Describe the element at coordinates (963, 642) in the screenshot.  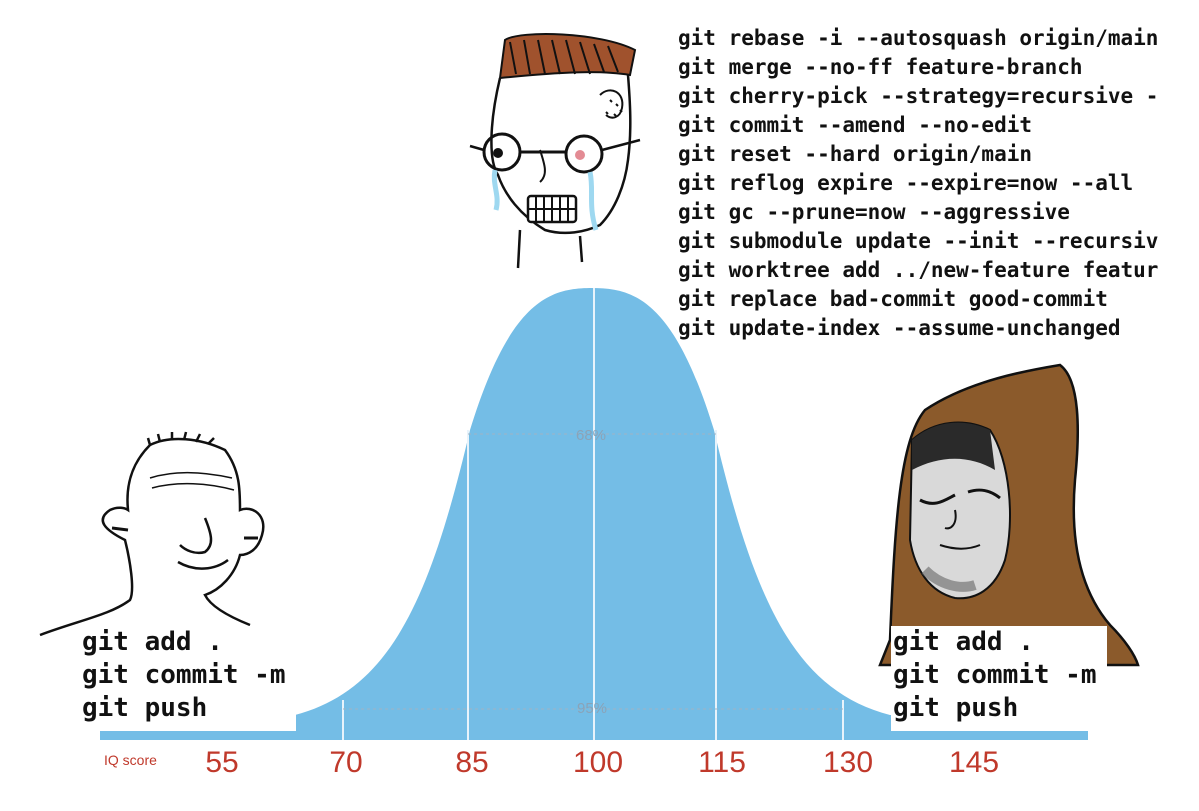
I see `right-cmd-line: git add .` at that location.